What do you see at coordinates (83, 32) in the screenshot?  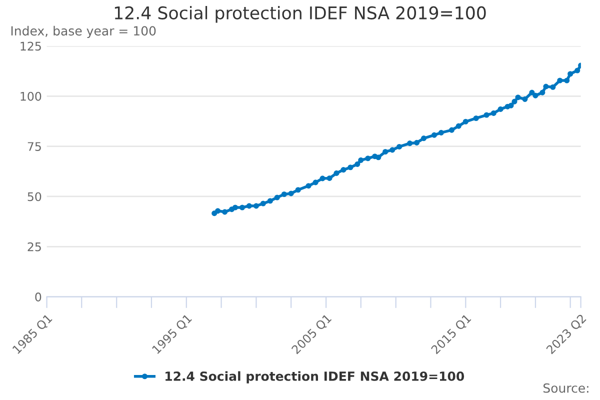 I see `y-axis-title: Index, base year = 100` at bounding box center [83, 32].